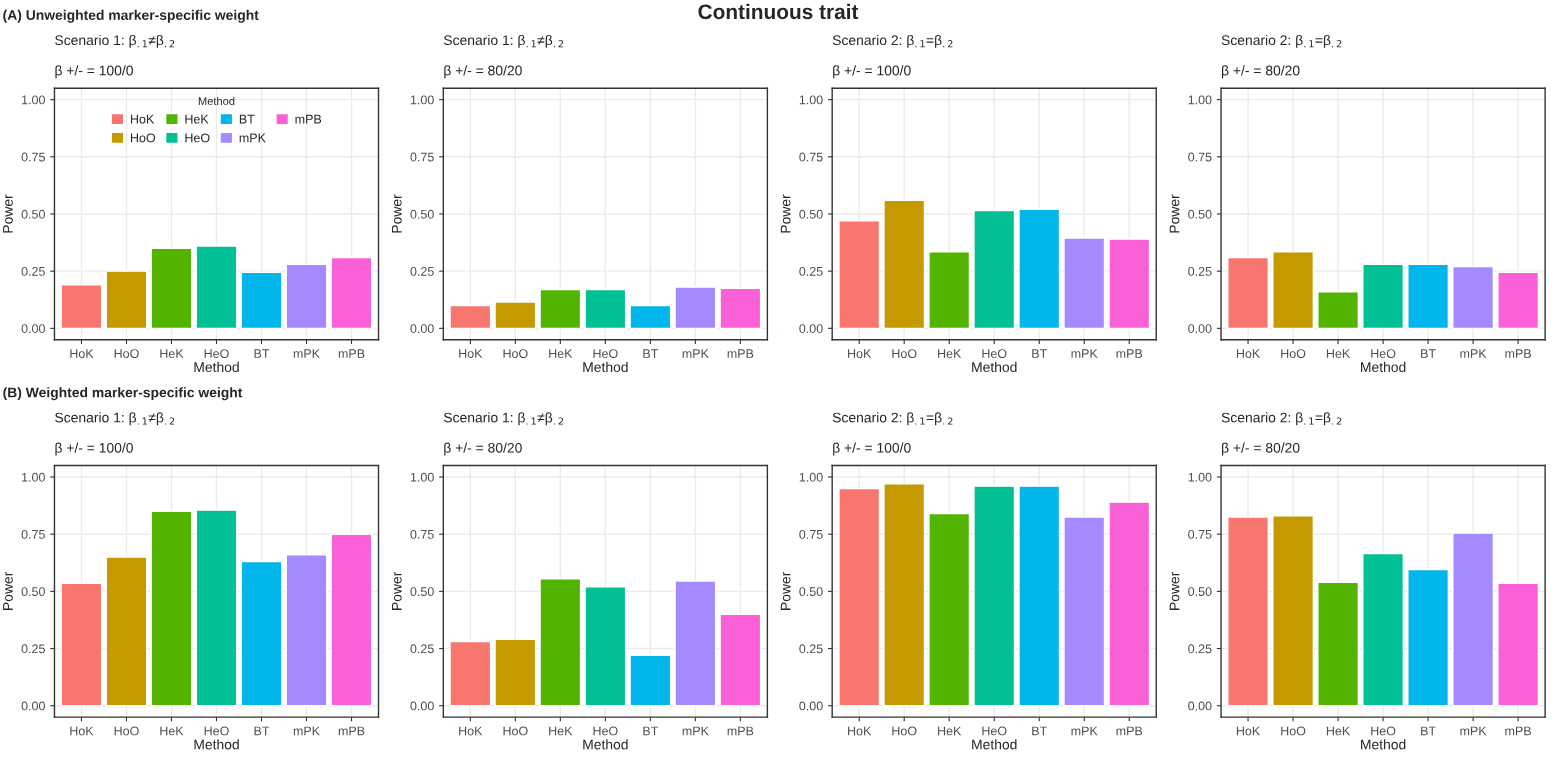 The width and height of the screenshot is (1556, 767). I want to click on legend-label: mPK, so click(252, 138).